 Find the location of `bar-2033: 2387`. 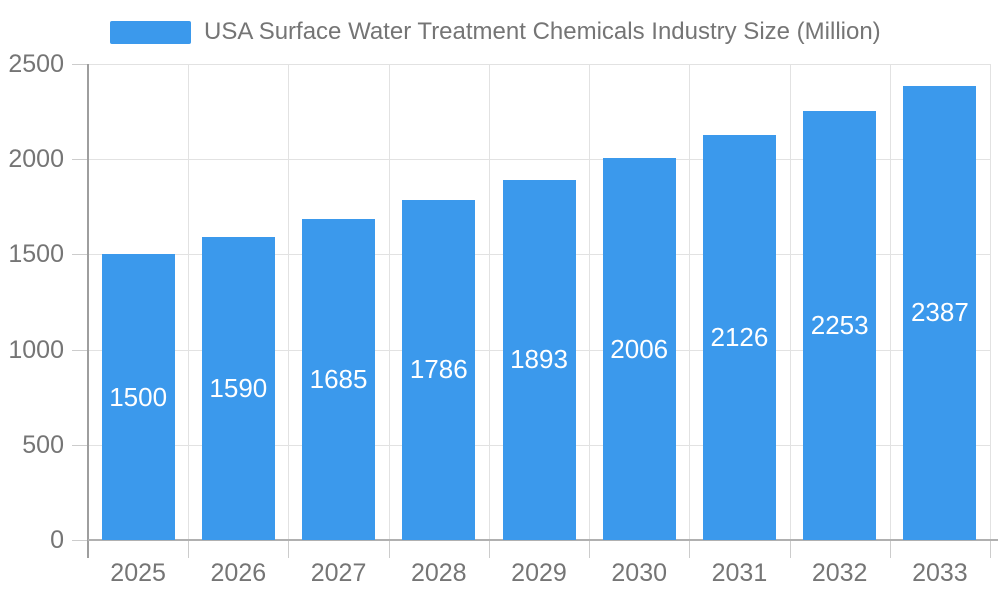

bar-2033: 2387 is located at coordinates (940, 312).